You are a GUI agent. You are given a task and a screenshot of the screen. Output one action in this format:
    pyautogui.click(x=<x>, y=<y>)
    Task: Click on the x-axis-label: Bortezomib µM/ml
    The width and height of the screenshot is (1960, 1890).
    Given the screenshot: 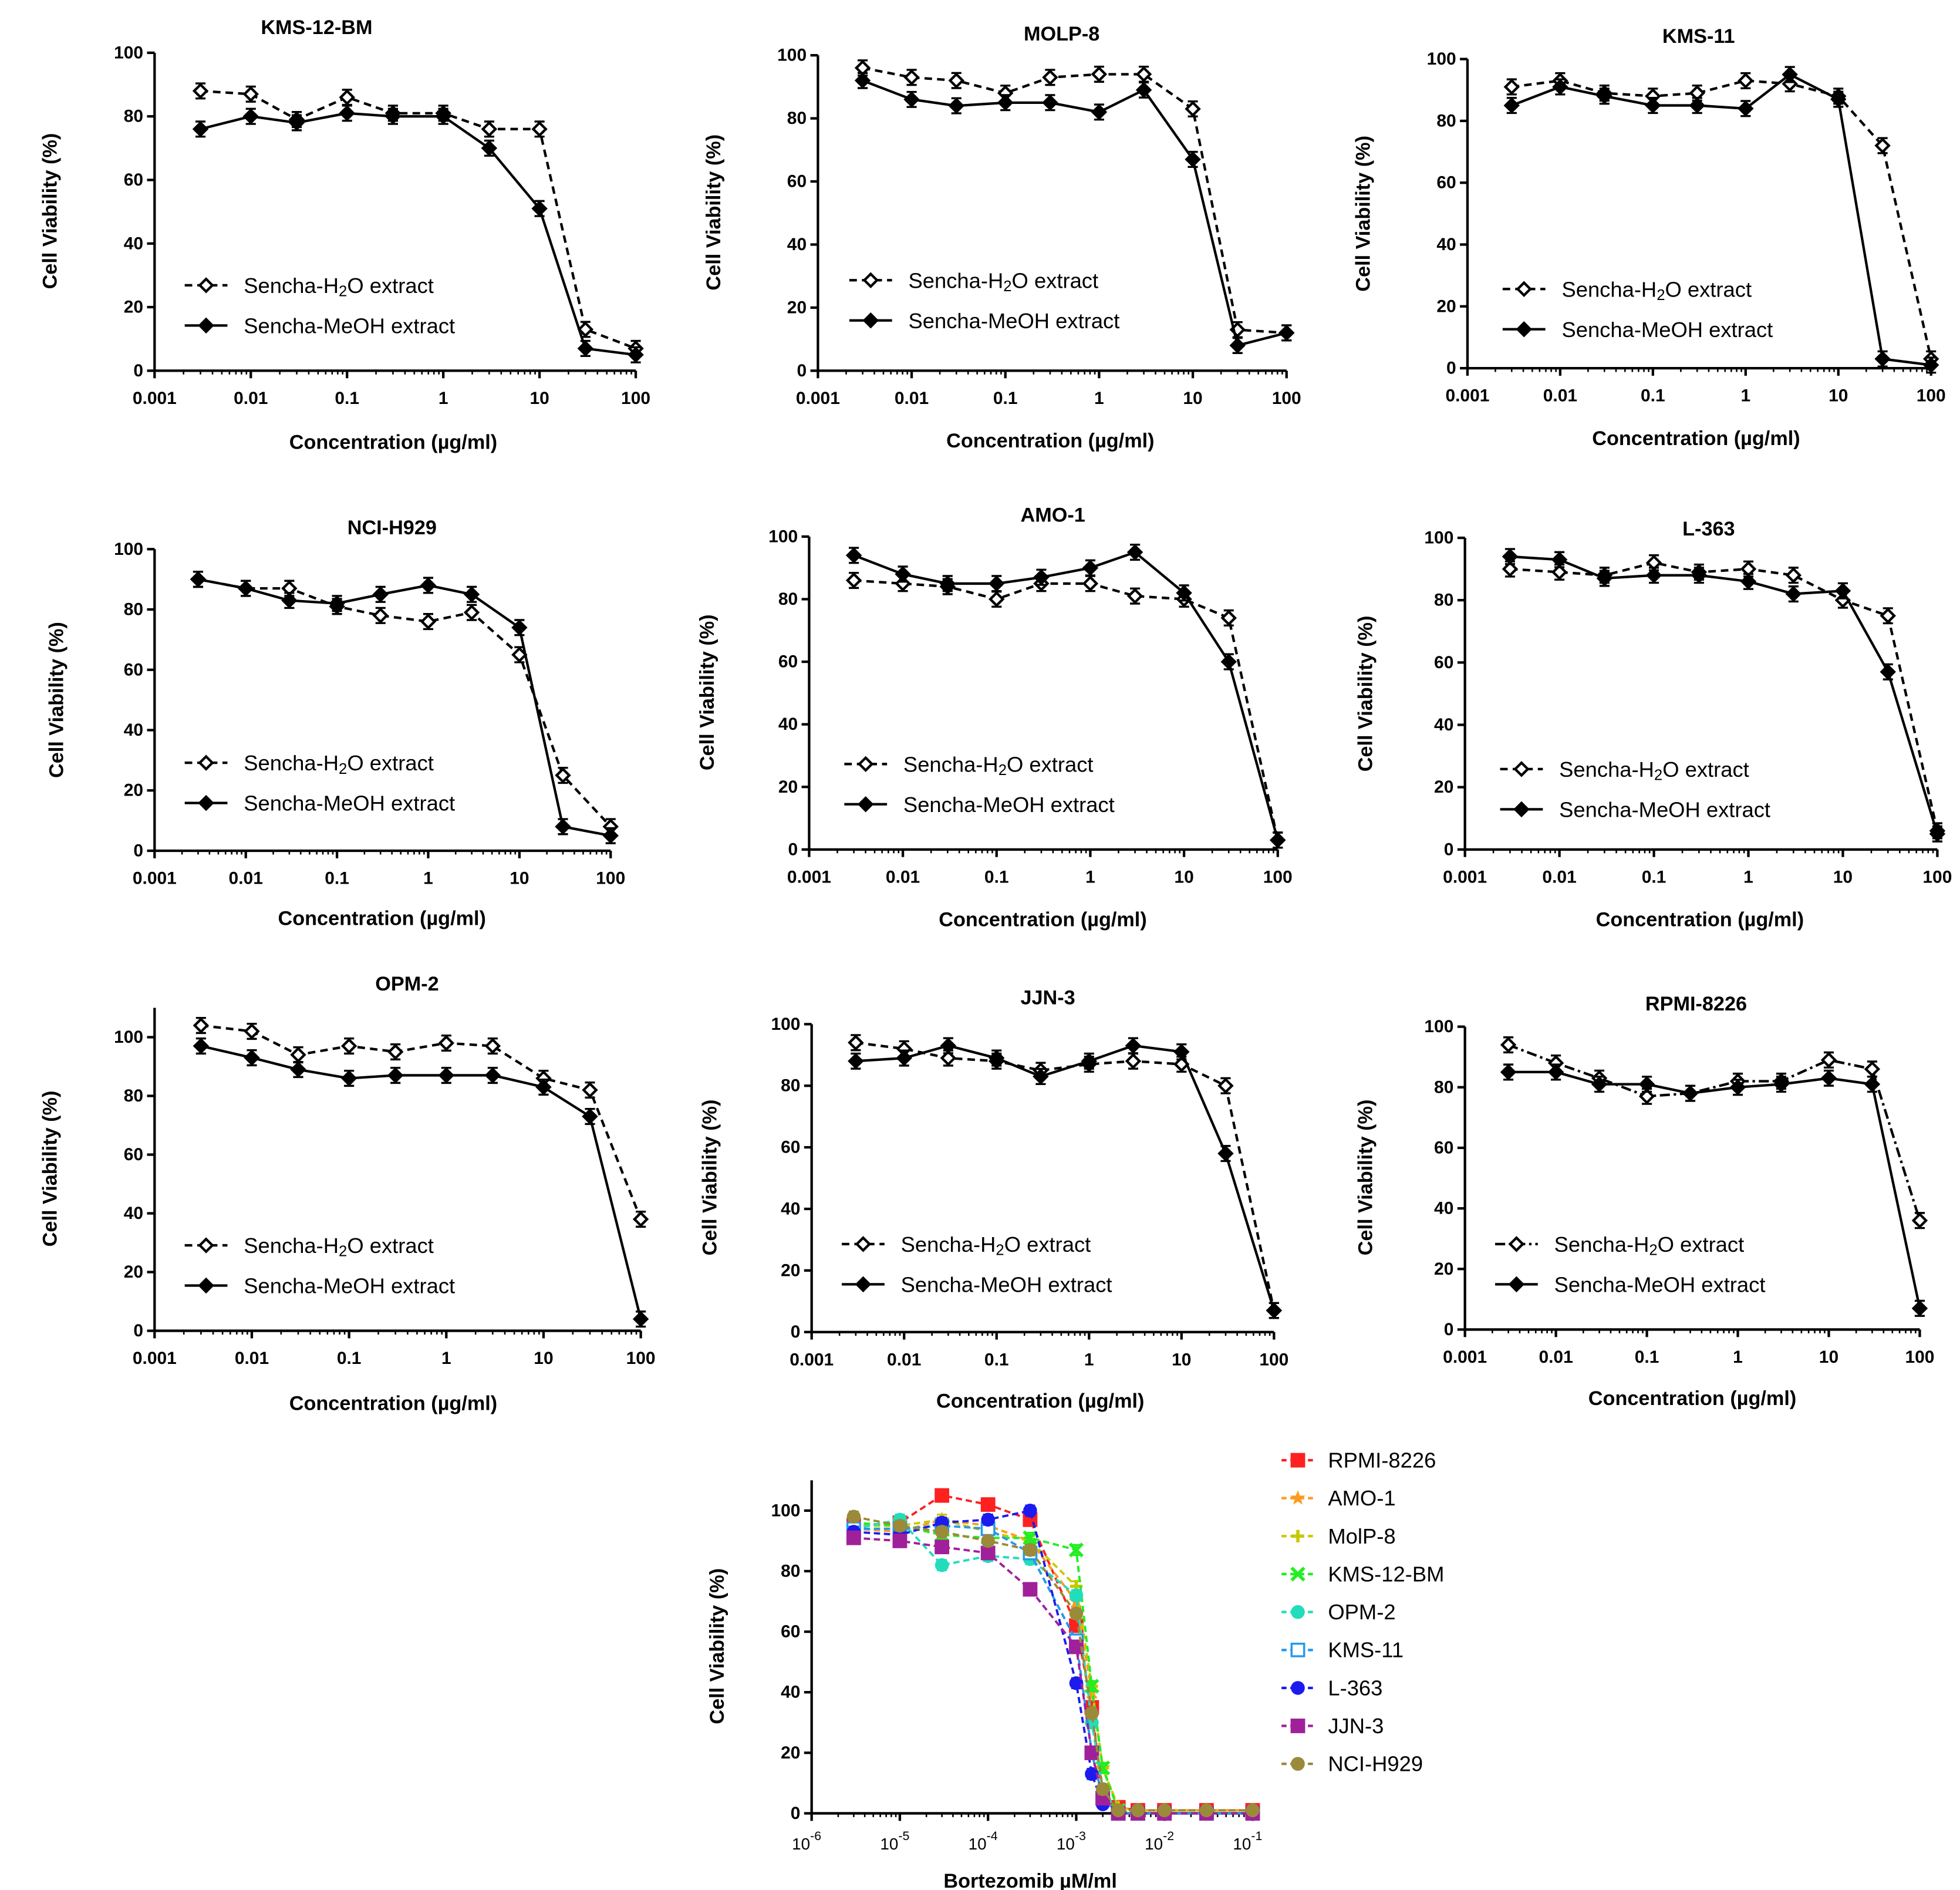 What is the action you would take?
    pyautogui.click(x=1030, y=1880)
    